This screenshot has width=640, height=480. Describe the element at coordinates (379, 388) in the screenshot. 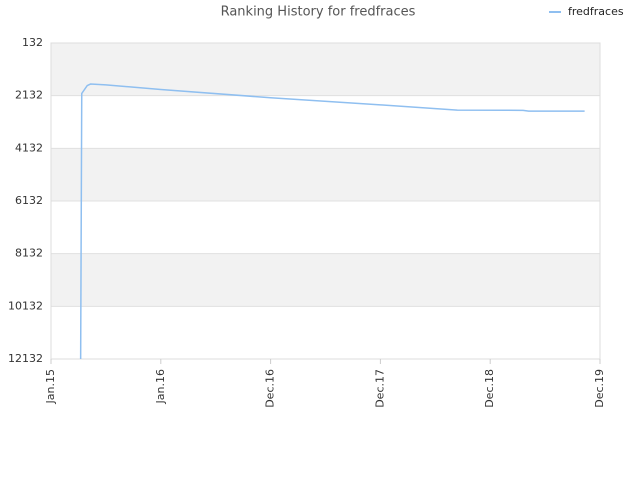

I see `x-tick-label: Dec.17` at that location.